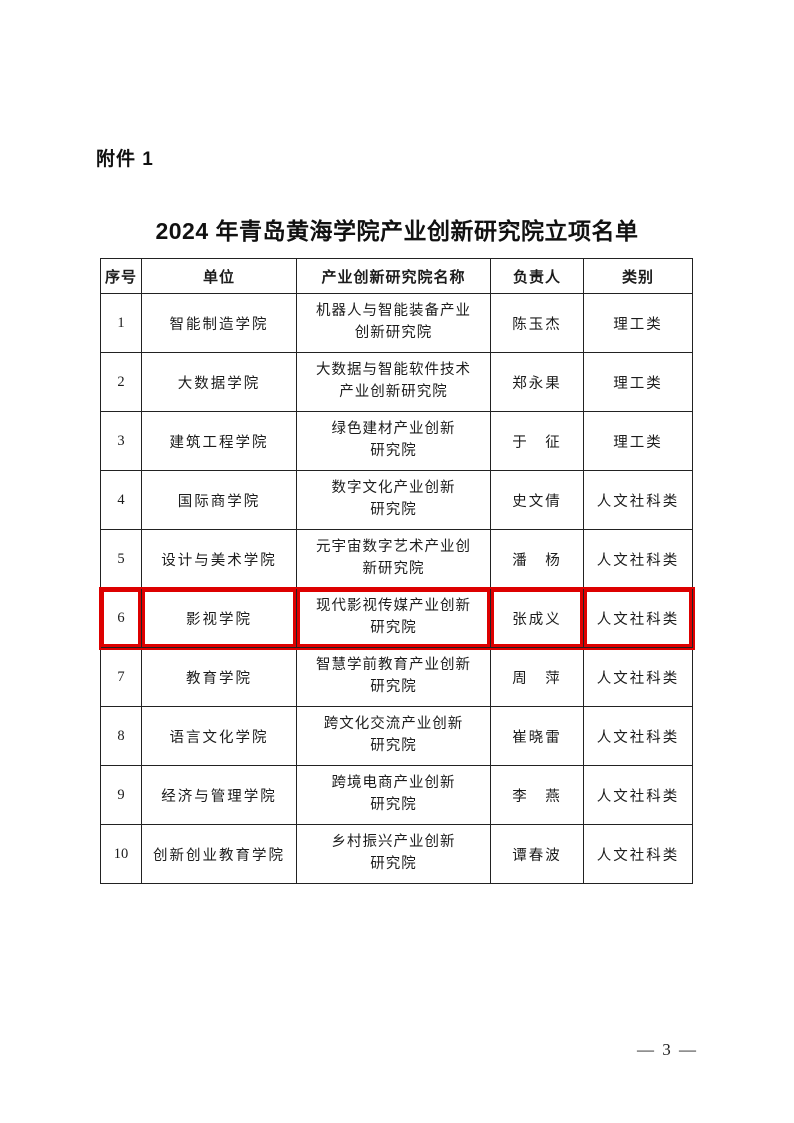 This screenshot has height=1123, width=794. What do you see at coordinates (121, 323) in the screenshot?
I see `cell-no: 1` at bounding box center [121, 323].